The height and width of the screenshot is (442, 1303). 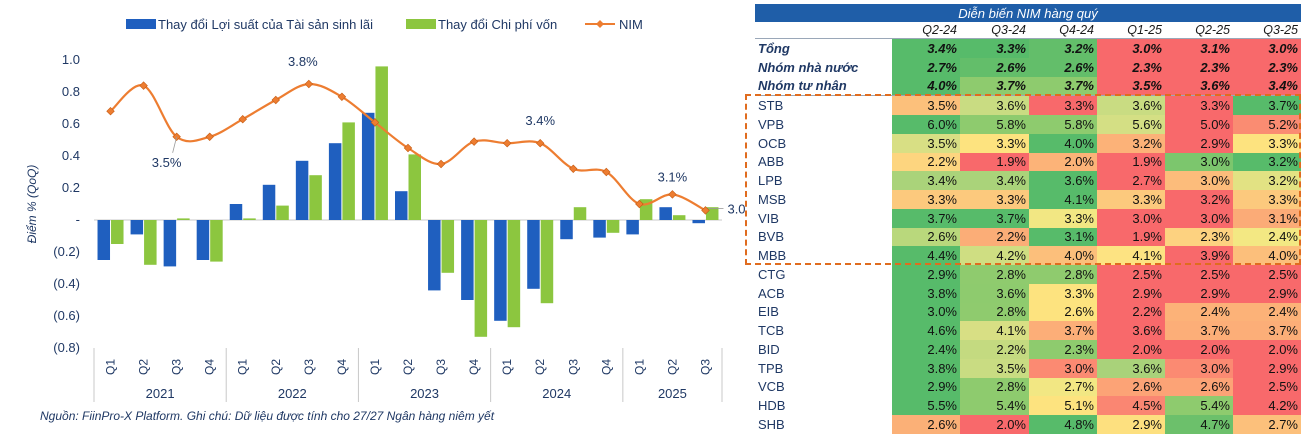 I want to click on row-label: VIB, so click(x=768, y=218).